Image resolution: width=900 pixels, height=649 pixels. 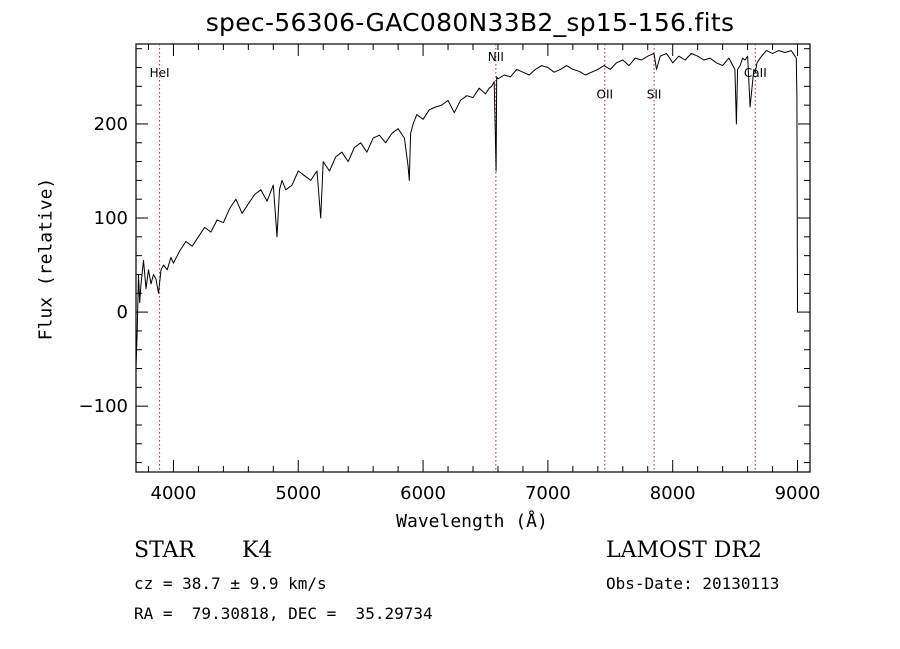 I want to click on ra-dec-coordinates: RA = 79.30818, DEC = 35.29734, so click(x=283, y=613).